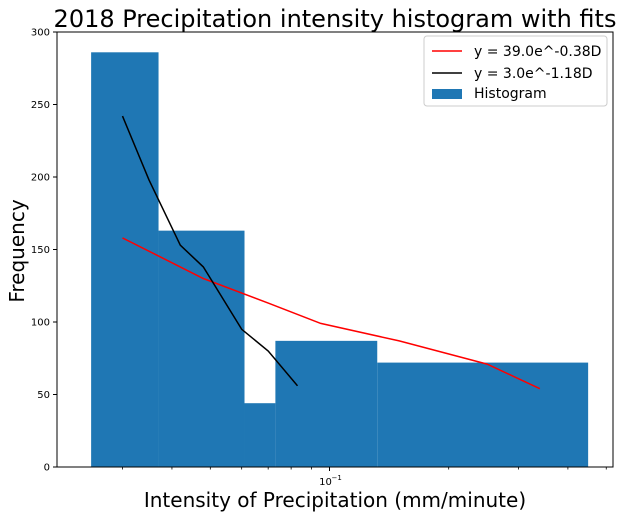 This screenshot has height=518, width=624. I want to click on x-tick-label: 10, so click(325, 482).